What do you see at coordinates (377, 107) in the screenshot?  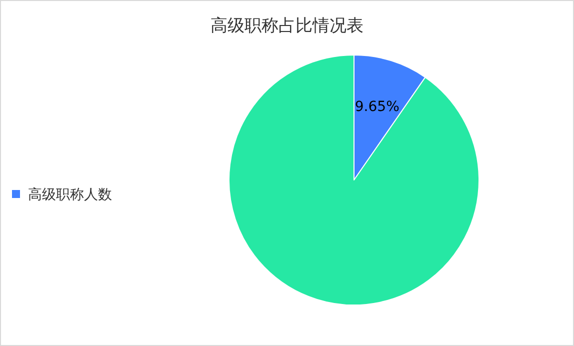 I see `data-label: 9.65%` at bounding box center [377, 107].